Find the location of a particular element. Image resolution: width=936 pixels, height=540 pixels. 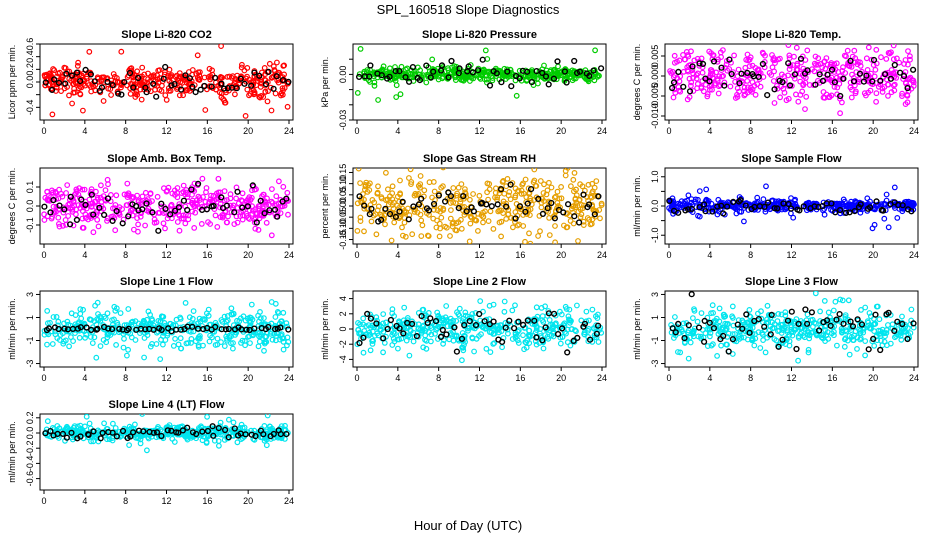

x-tick-label: 12 is located at coordinates (479, 131).